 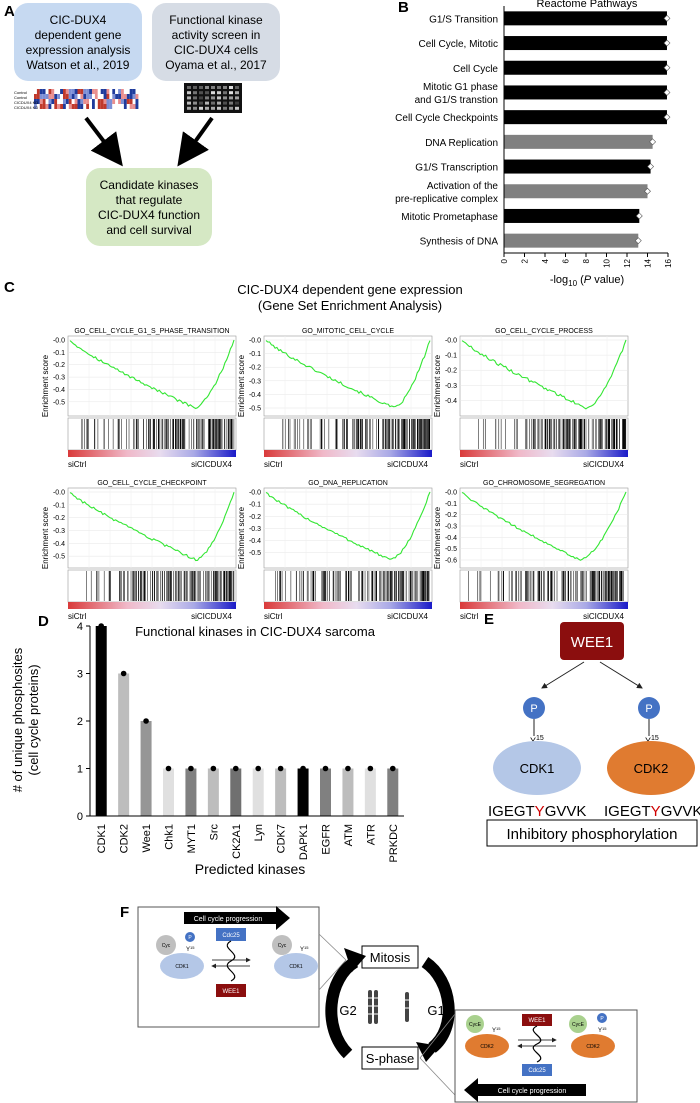 What do you see at coordinates (680, 811) in the screenshot?
I see `seq2-post: GVVK` at bounding box center [680, 811].